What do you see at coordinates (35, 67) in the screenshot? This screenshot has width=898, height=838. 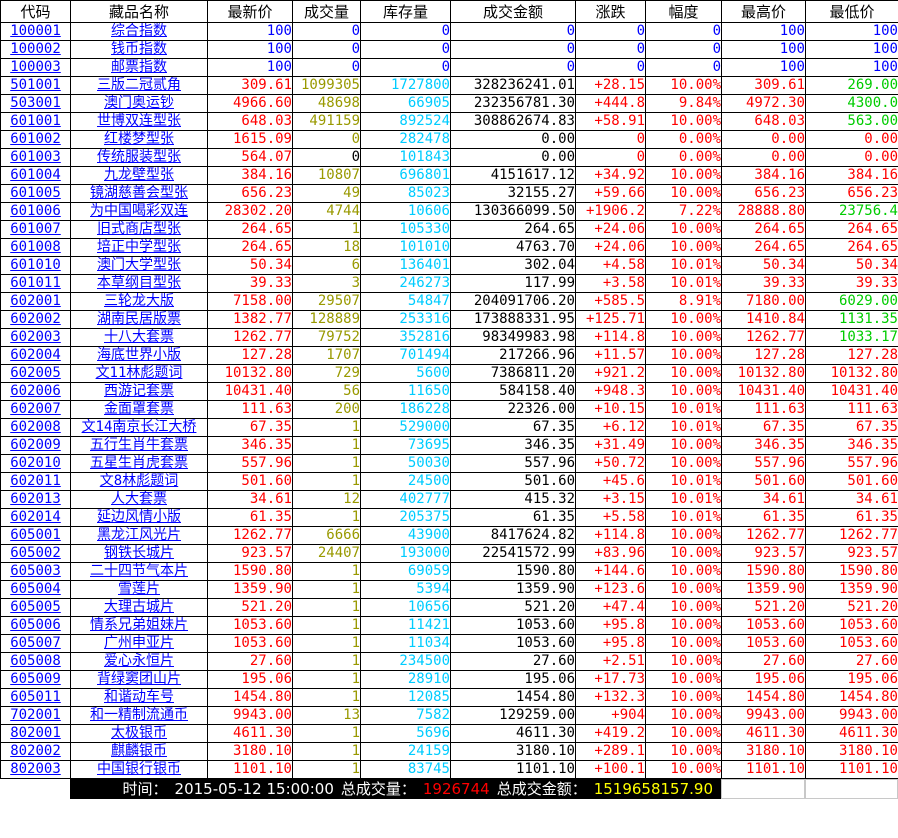 I see `code-cell: 100003` at bounding box center [35, 67].